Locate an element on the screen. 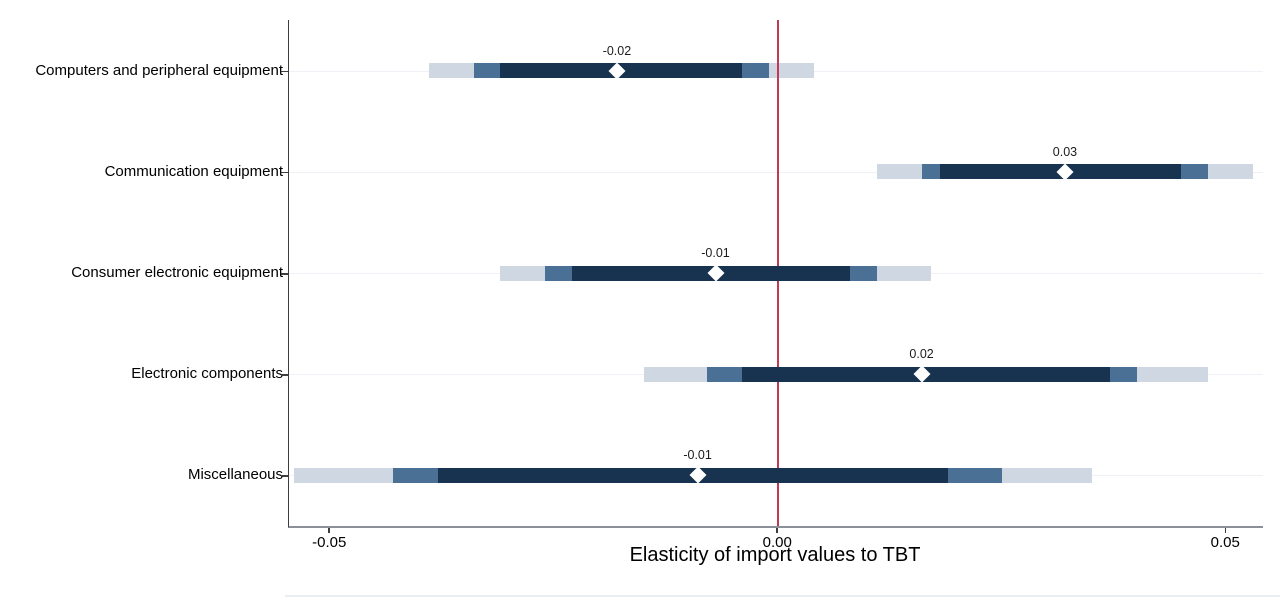 The width and height of the screenshot is (1280, 597). point-estimate-label: 0.03 is located at coordinates (1065, 151).